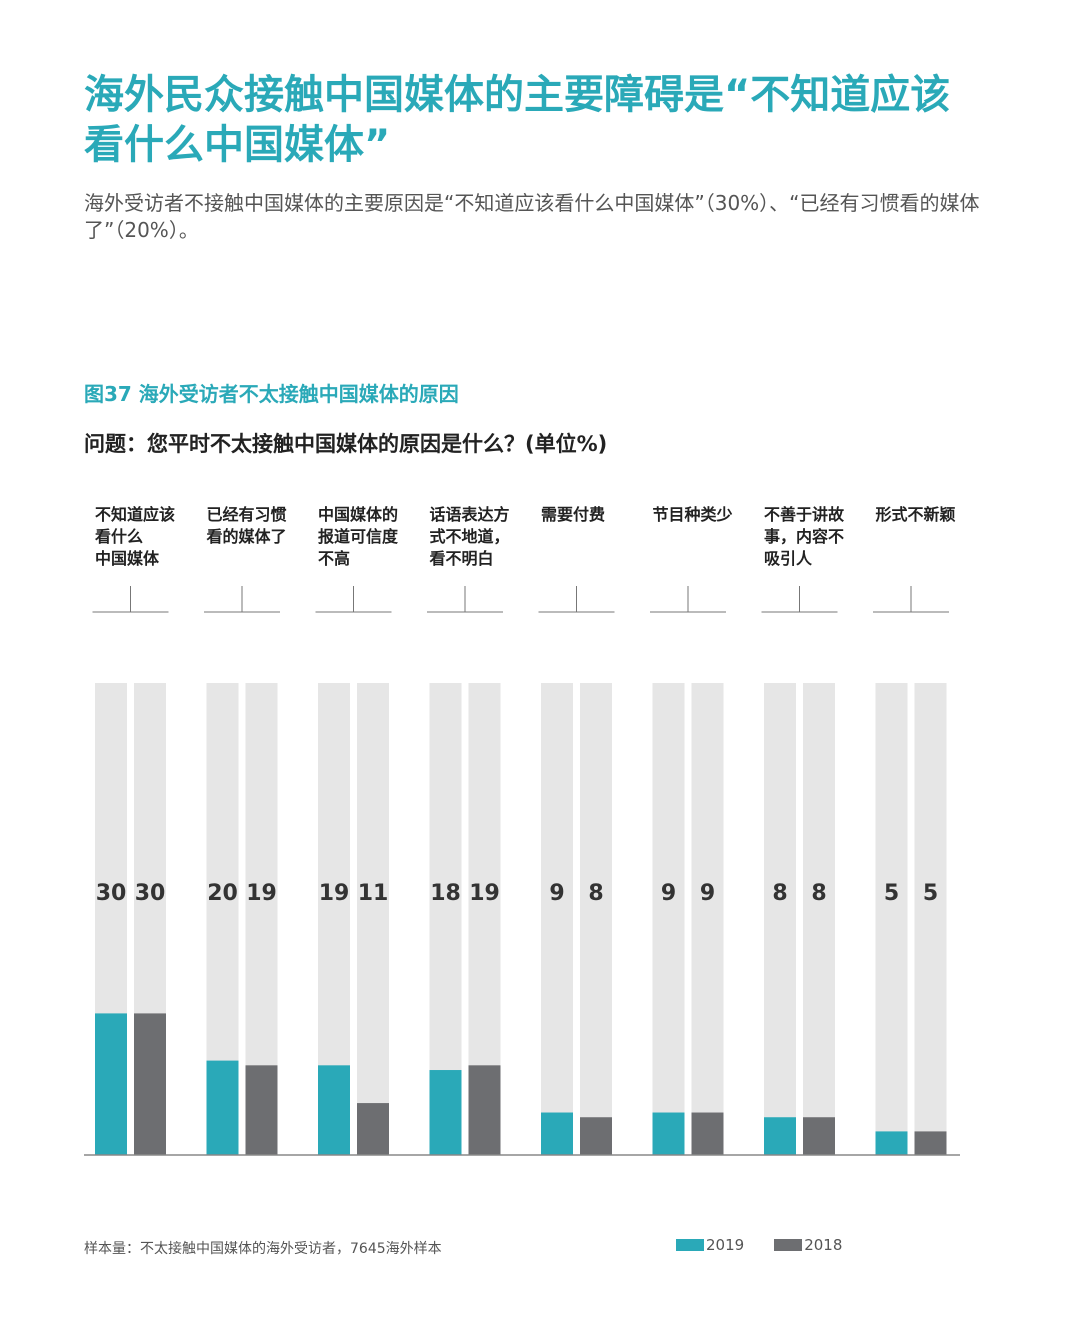 This screenshot has height=1331, width=1080. Describe the element at coordinates (271, 394) in the screenshot. I see `figure-title: 图37 海外受访者不太接触中国媒体的原因` at that location.